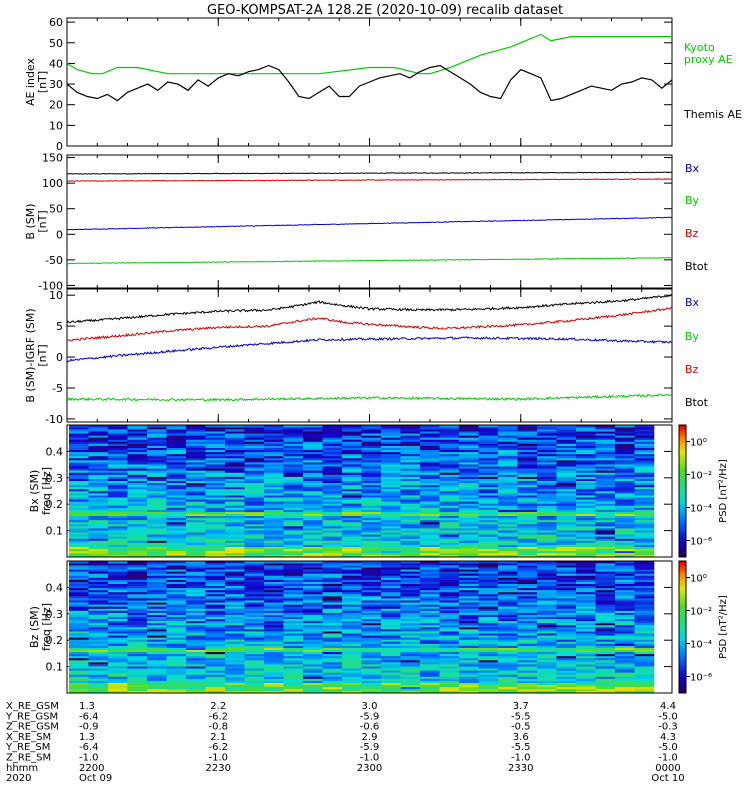 The width and height of the screenshot is (750, 804). I want to click on y-tick-label: -50, so click(54, 260).